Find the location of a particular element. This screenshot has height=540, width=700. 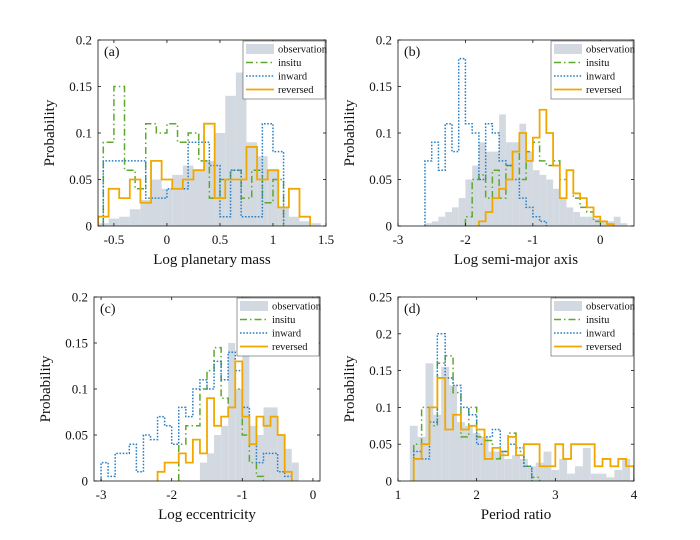

inward-series-line is located at coordinates (193, 174).